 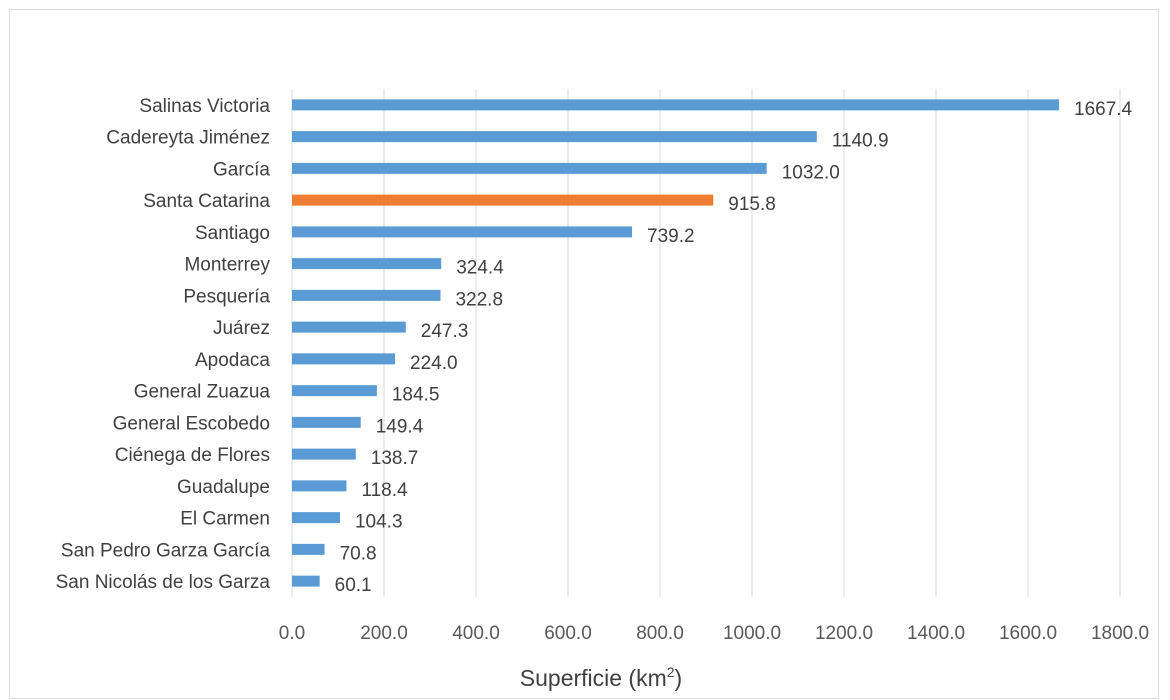 I want to click on data-label: 60.1, so click(x=353, y=585).